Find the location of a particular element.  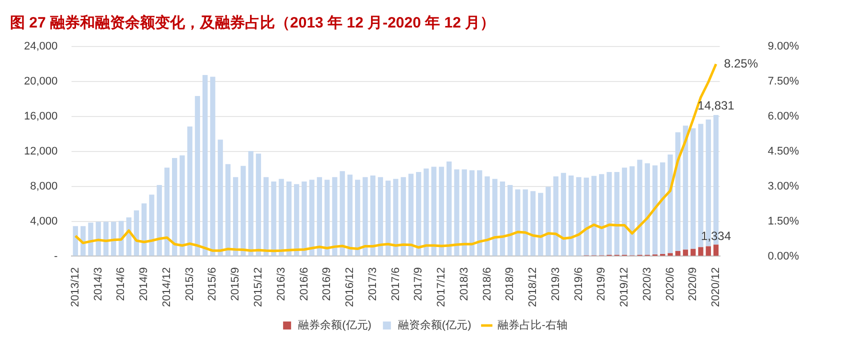

x-tick-label: 2014/12 is located at coordinates (166, 287).